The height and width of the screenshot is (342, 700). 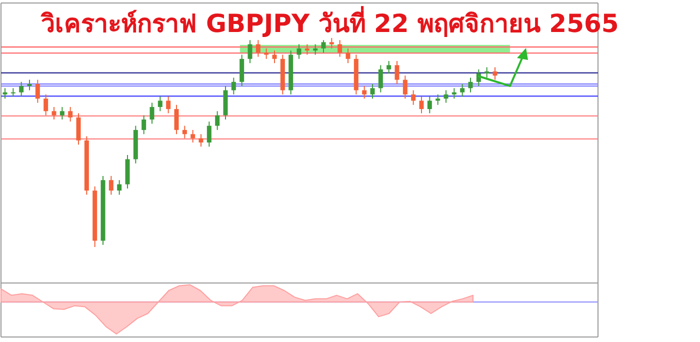 I want to click on chart-title: วิเคราะห์กราฟ GBPJPY วันที่ 22 พฤศจิกายน 2565, so click(x=329, y=22).